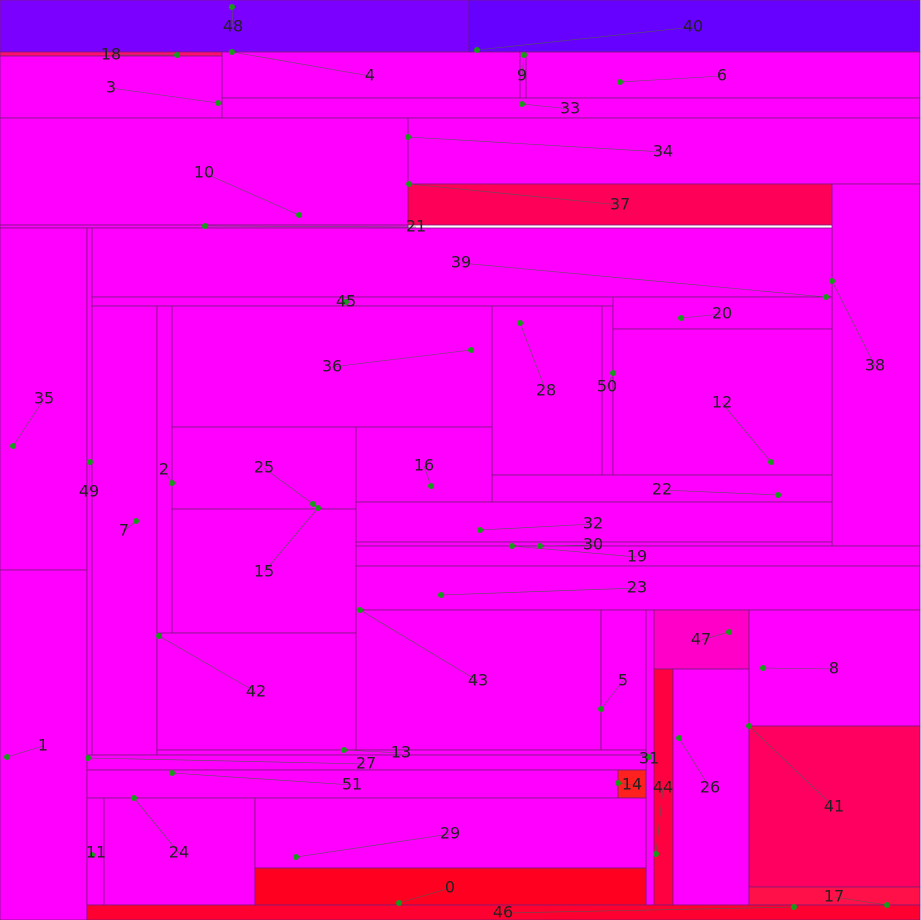 The width and height of the screenshot is (921, 920). I want to click on region-label: 18, so click(111, 54).